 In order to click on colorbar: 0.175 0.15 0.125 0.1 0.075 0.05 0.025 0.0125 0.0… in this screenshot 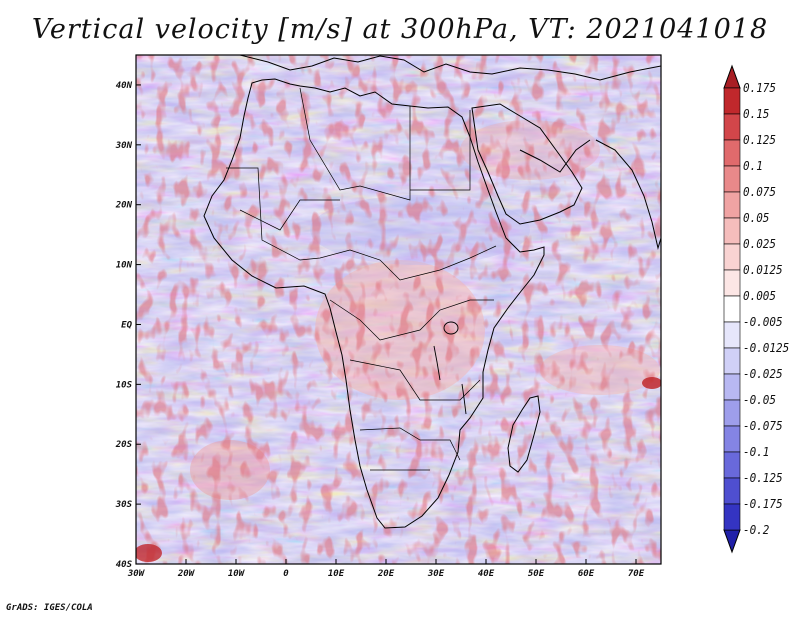, I will do `click(756, 309)`.